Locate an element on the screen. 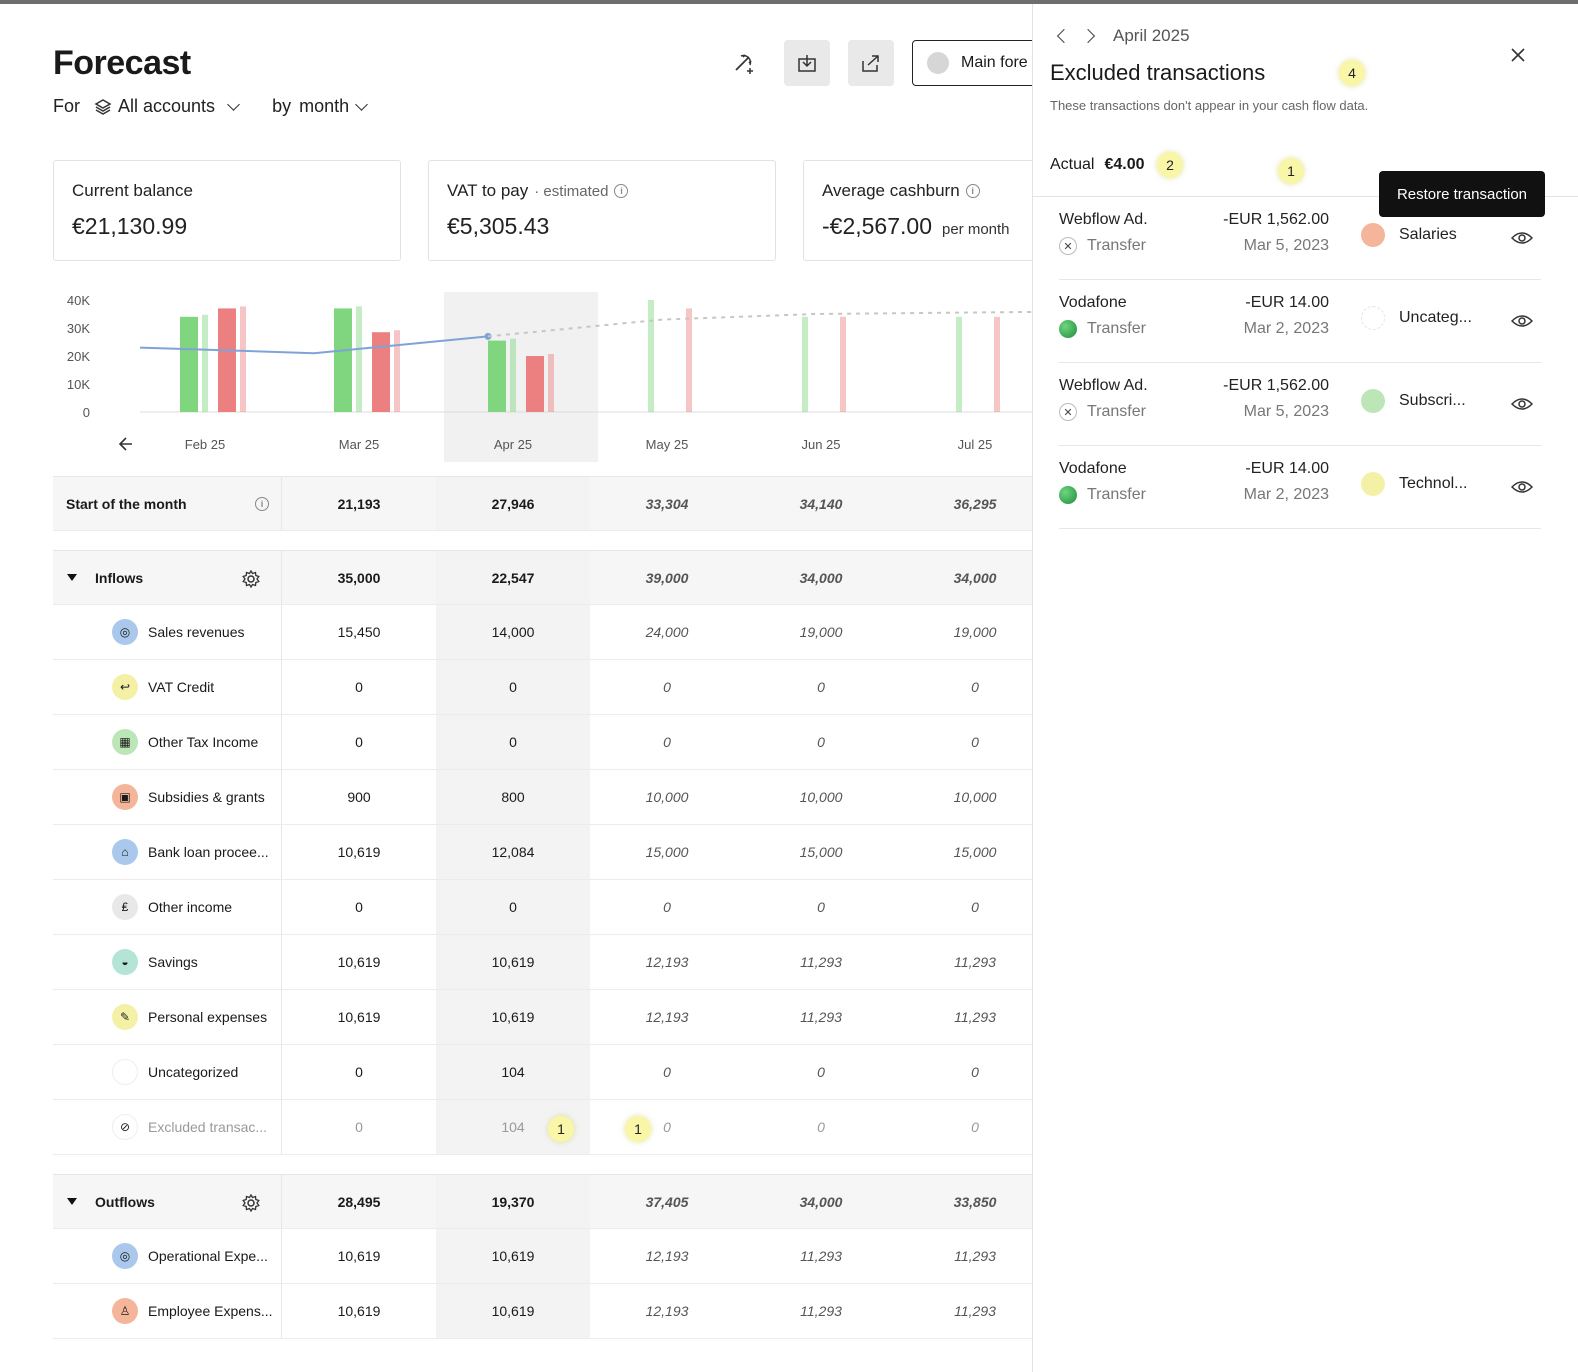 This screenshot has width=1578, height=1372. value-cell: 900 is located at coordinates (359, 797).